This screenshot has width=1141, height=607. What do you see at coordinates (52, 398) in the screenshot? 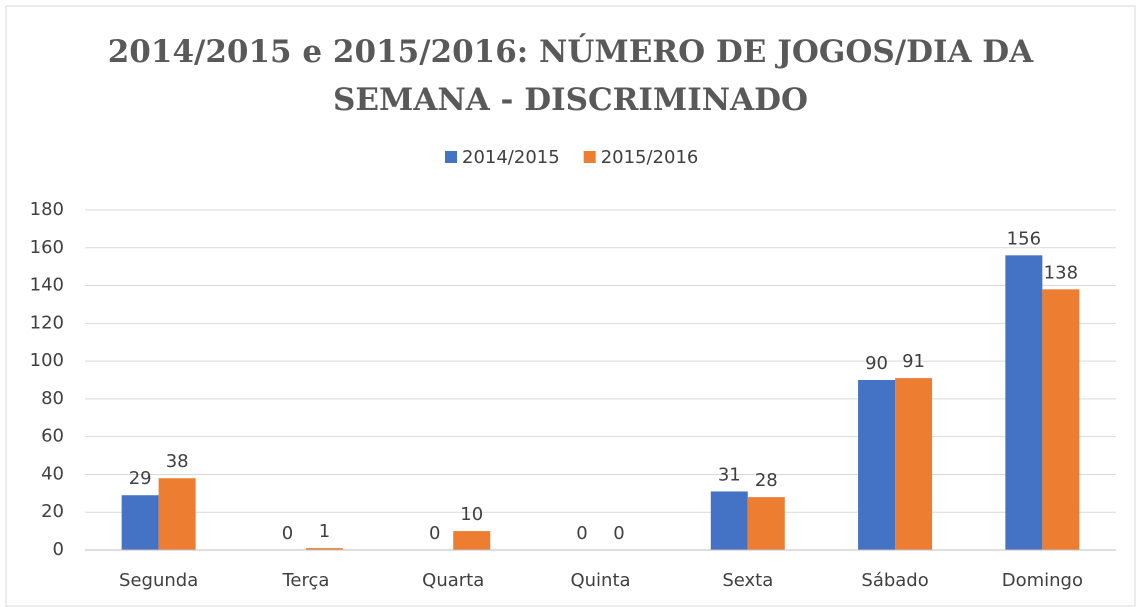
I see `y-tick-label: 80` at bounding box center [52, 398].